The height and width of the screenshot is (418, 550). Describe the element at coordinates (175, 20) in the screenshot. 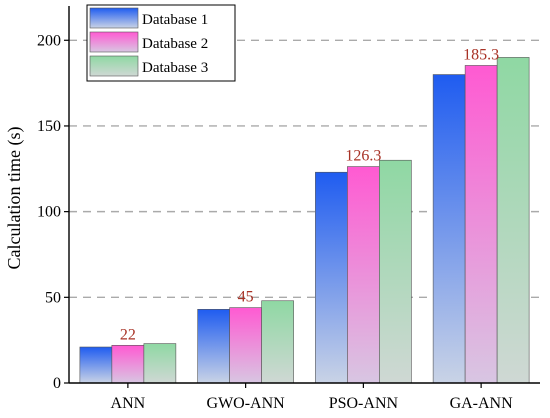

I see `legend-label: Database 1` at that location.